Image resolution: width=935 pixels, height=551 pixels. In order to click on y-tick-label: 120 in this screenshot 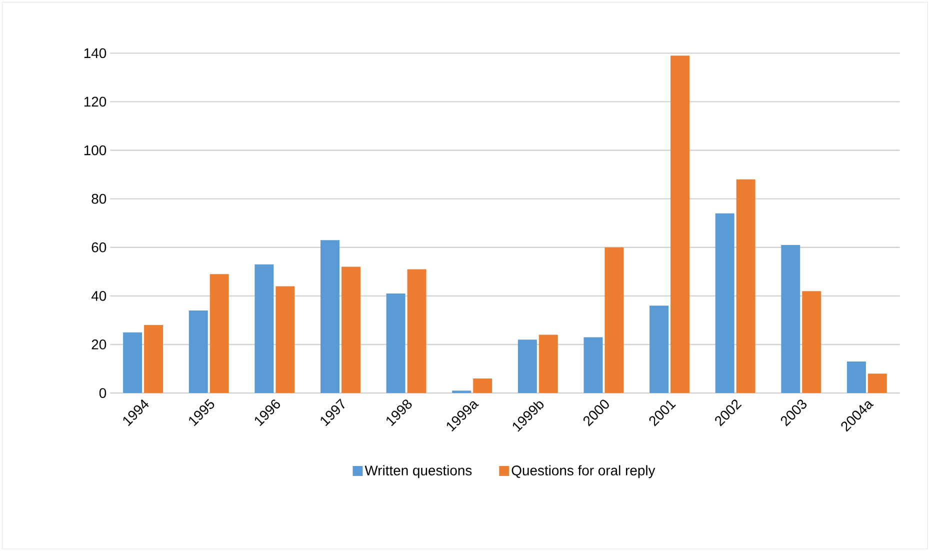, I will do `click(95, 101)`.